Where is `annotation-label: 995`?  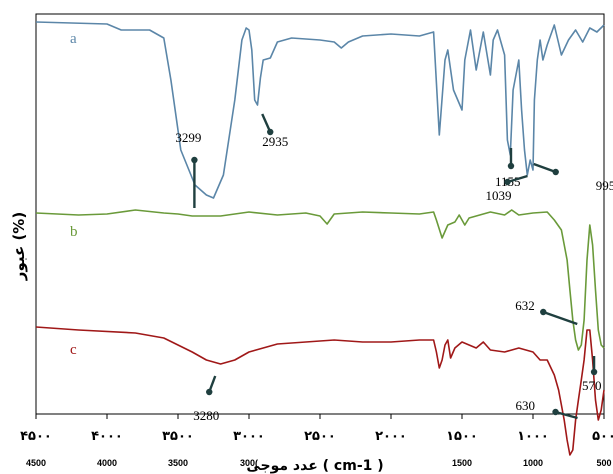
annotation-label: 995 is located at coordinates (604, 185).